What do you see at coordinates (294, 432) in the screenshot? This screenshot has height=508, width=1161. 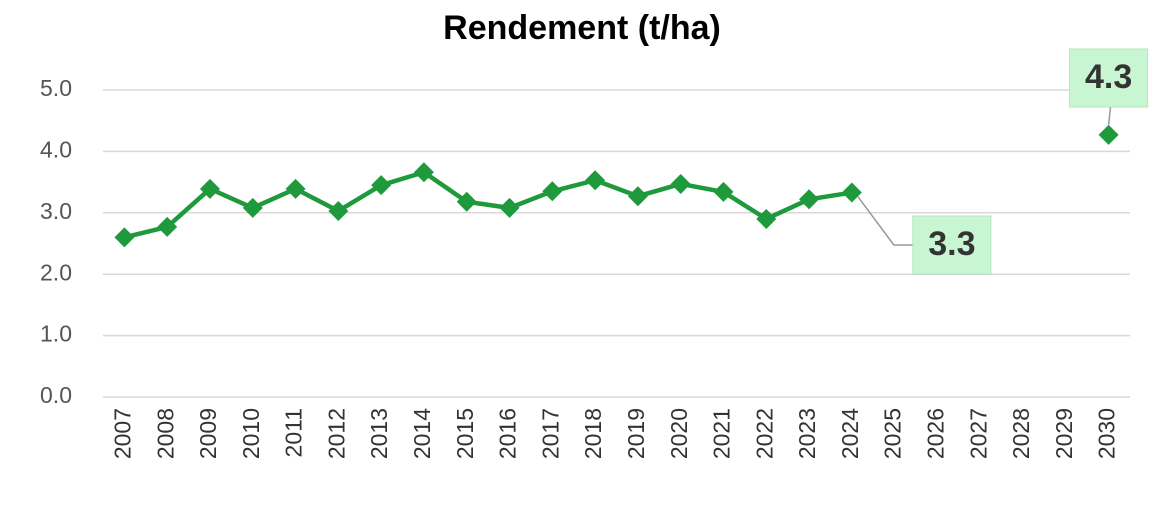 I see `x-tick-label: 2011` at bounding box center [294, 432].